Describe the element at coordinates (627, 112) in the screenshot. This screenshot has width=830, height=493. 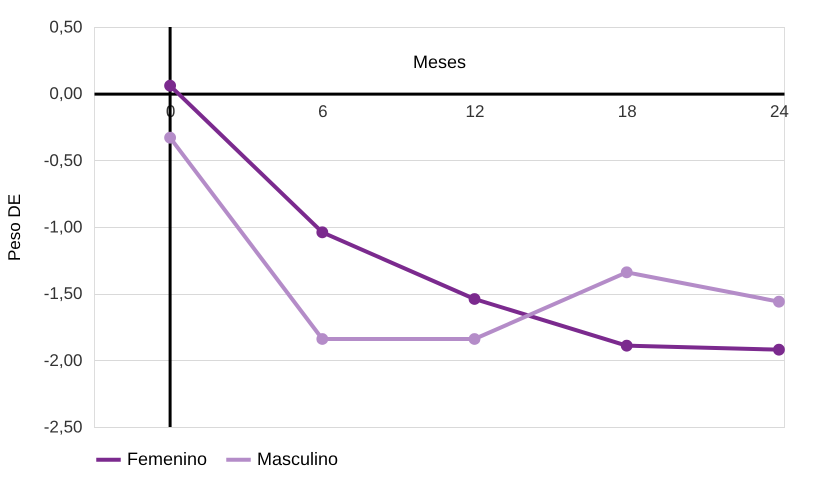
I see `x-tick-label: 18` at that location.